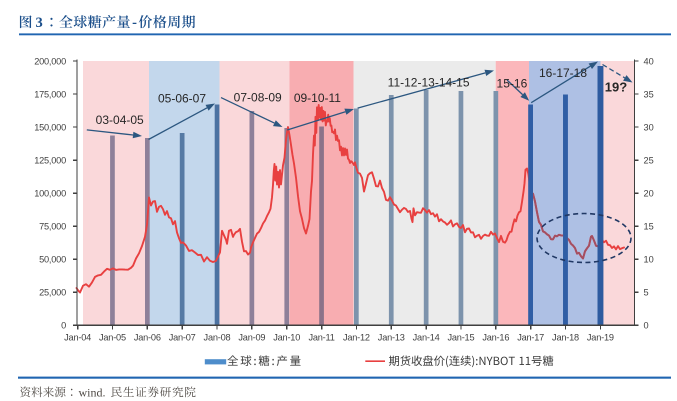 This screenshot has width=677, height=401. Describe the element at coordinates (600, 338) in the screenshot. I see `svg-text: Jan-19` at that location.